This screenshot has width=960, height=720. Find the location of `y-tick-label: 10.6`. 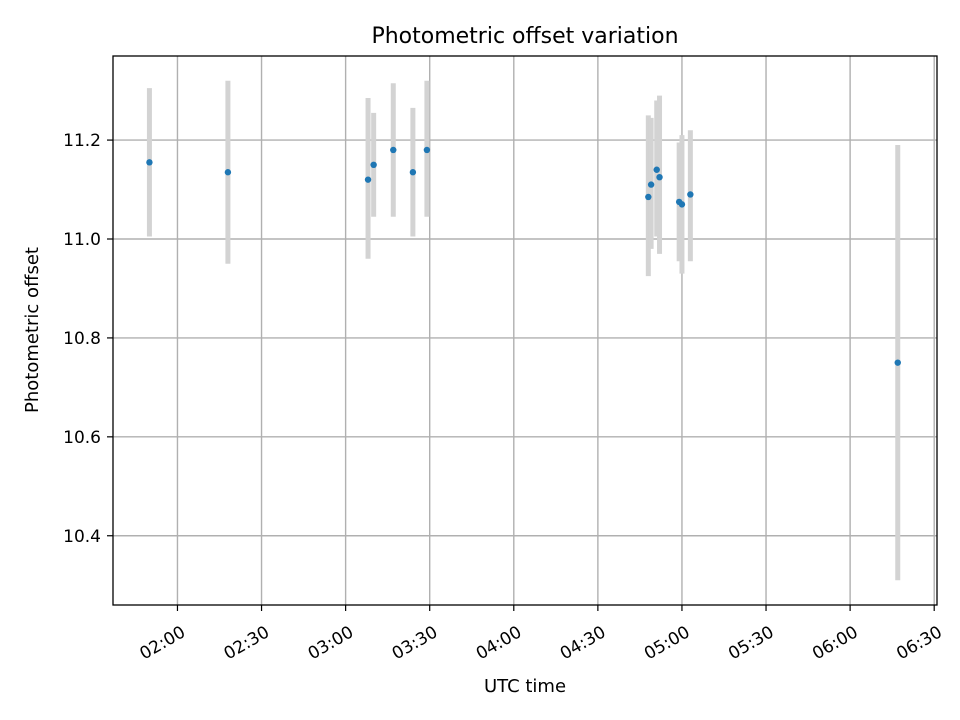

y-tick-label: 10.6 is located at coordinates (82, 438).